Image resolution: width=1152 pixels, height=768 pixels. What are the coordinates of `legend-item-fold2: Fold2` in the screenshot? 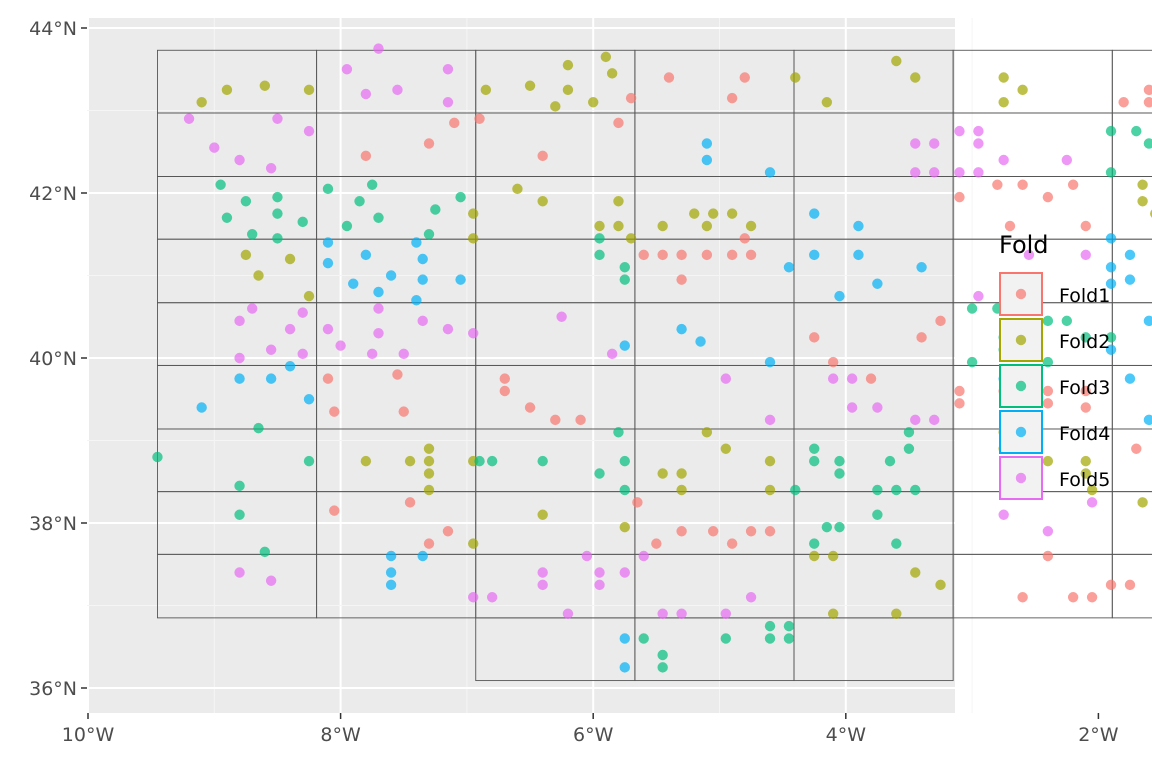 It's located at (1054, 340).